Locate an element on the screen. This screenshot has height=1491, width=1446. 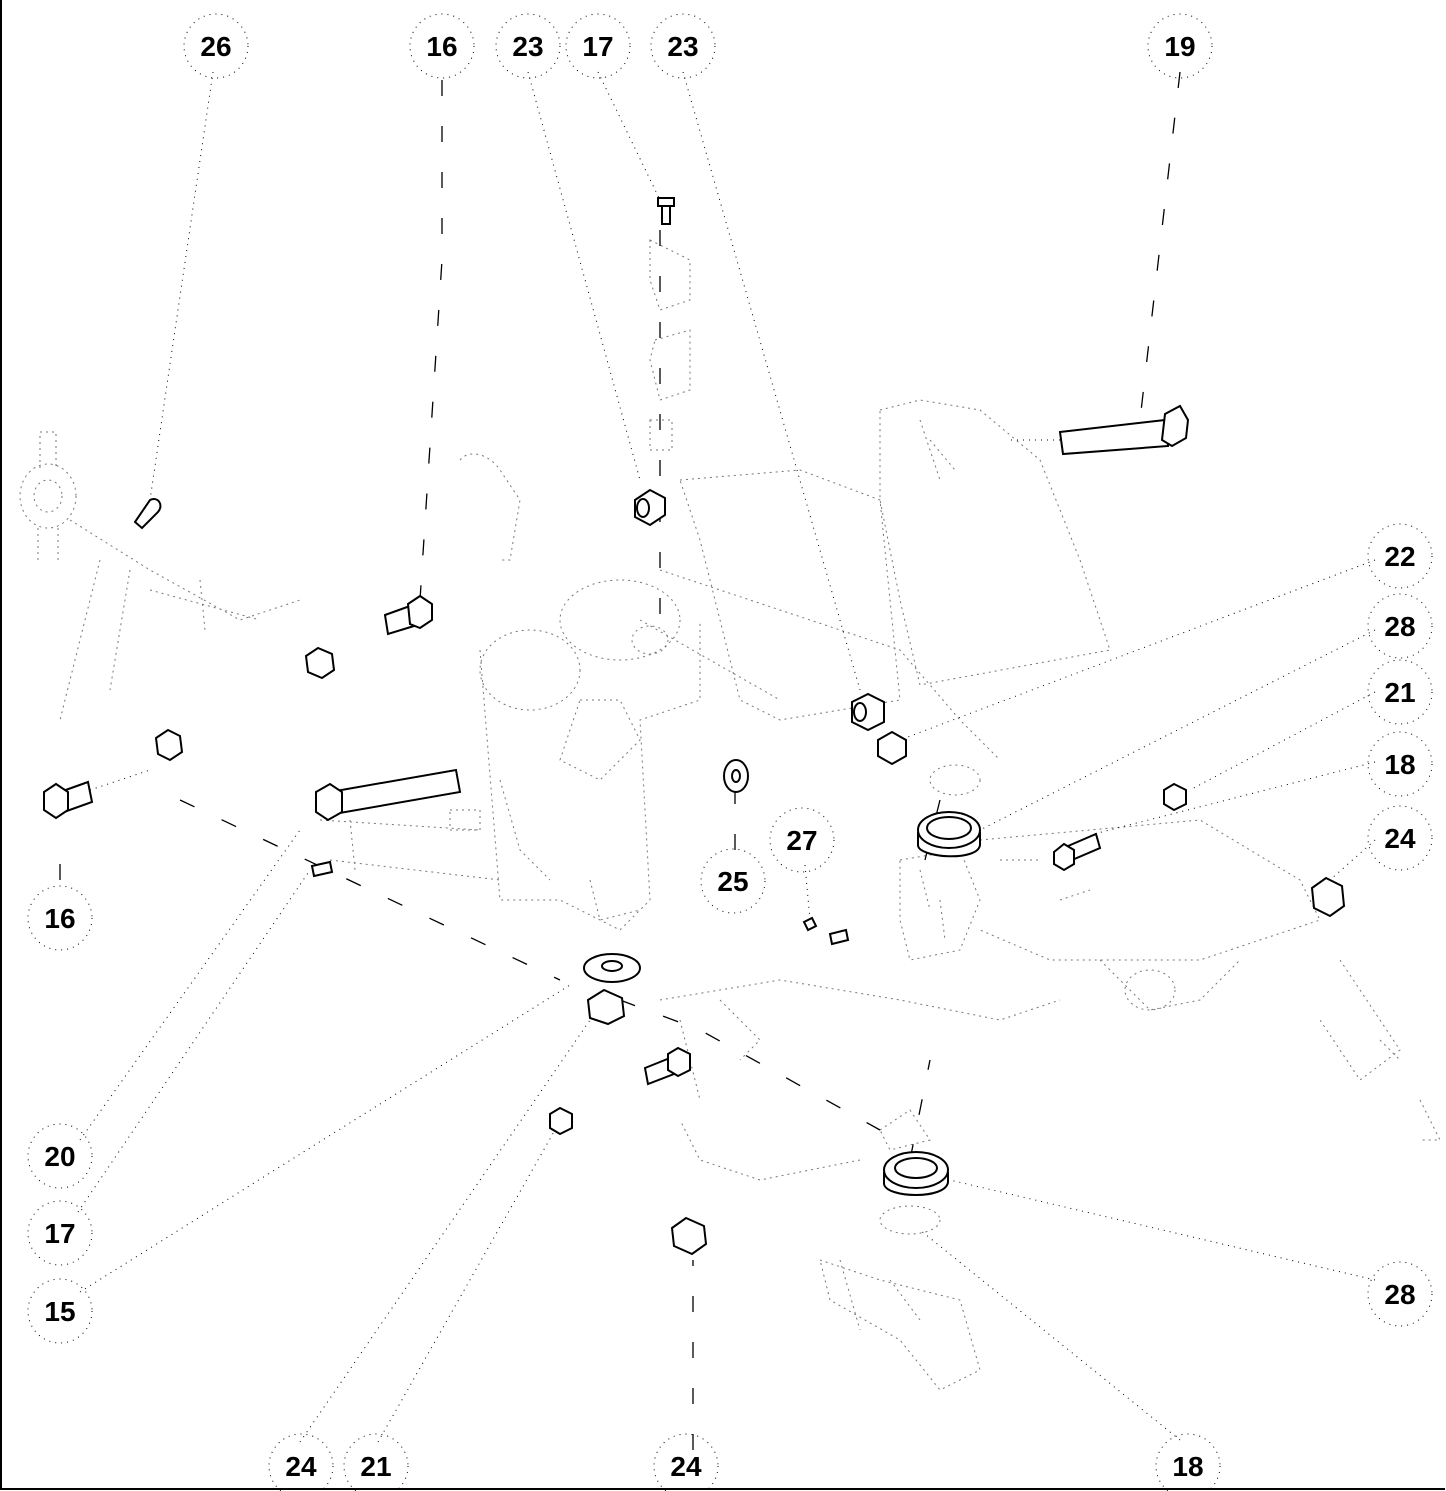
callout-21-bottom: 21 is located at coordinates (376, 1462).